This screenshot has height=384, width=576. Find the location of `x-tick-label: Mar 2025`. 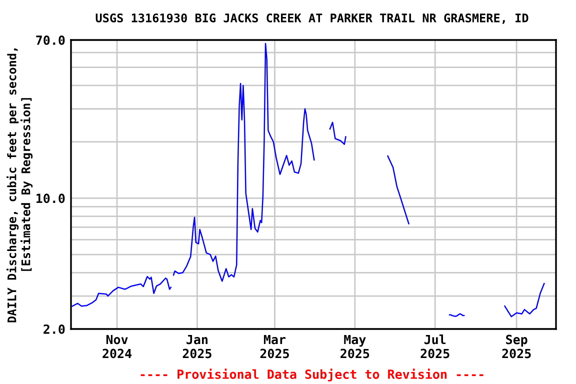

x-tick-label: Mar 2025 is located at coordinates (274, 346).